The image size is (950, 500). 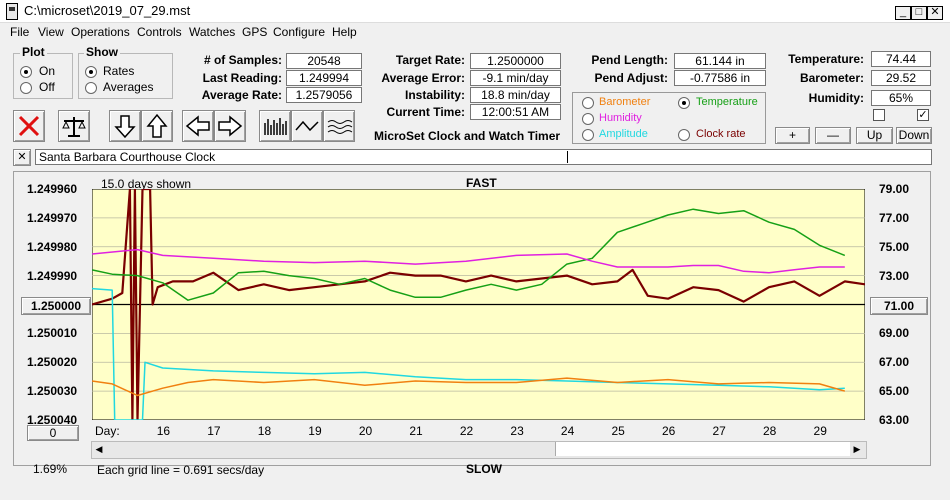 I want to click on clockrate-radio, so click(x=684, y=135).